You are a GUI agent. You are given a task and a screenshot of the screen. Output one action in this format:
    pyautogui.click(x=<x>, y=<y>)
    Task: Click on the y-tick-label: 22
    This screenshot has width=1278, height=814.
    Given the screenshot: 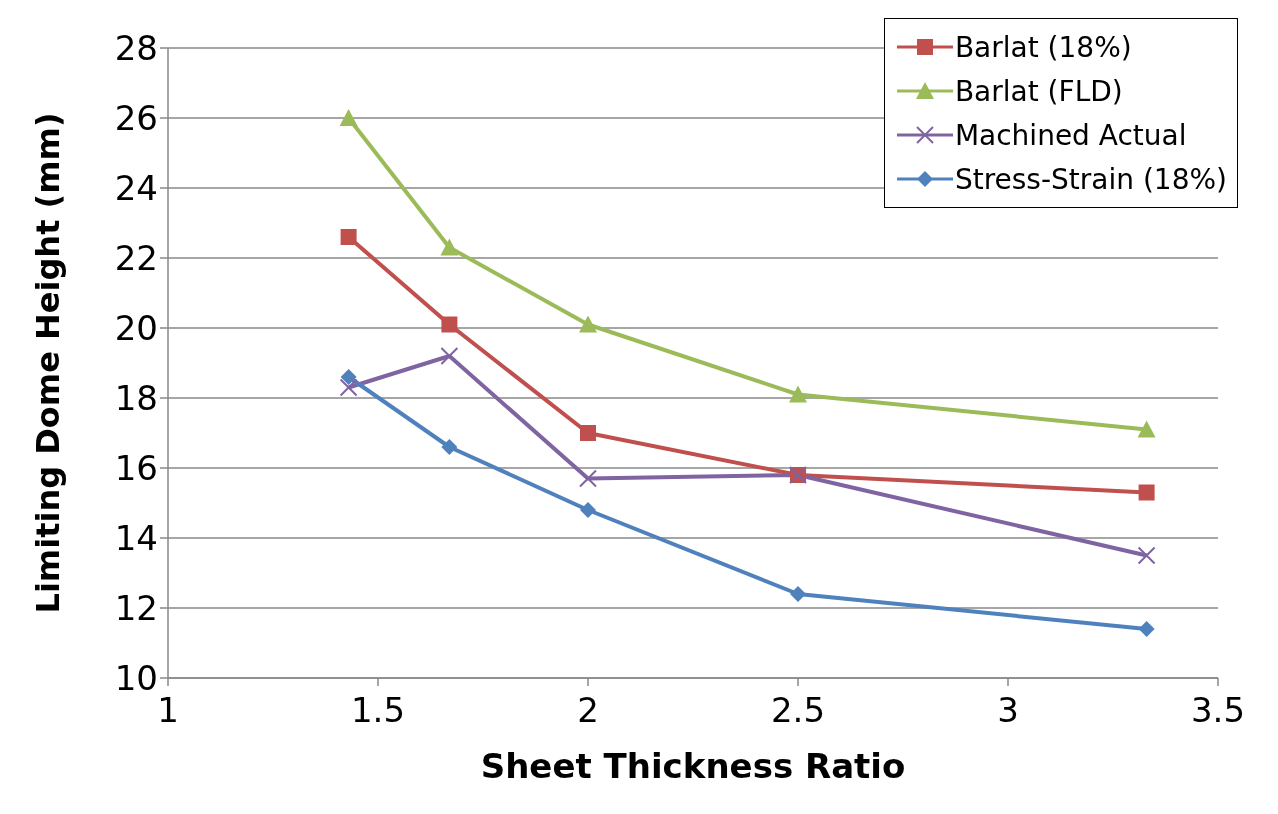 What is the action you would take?
    pyautogui.click(x=136, y=258)
    